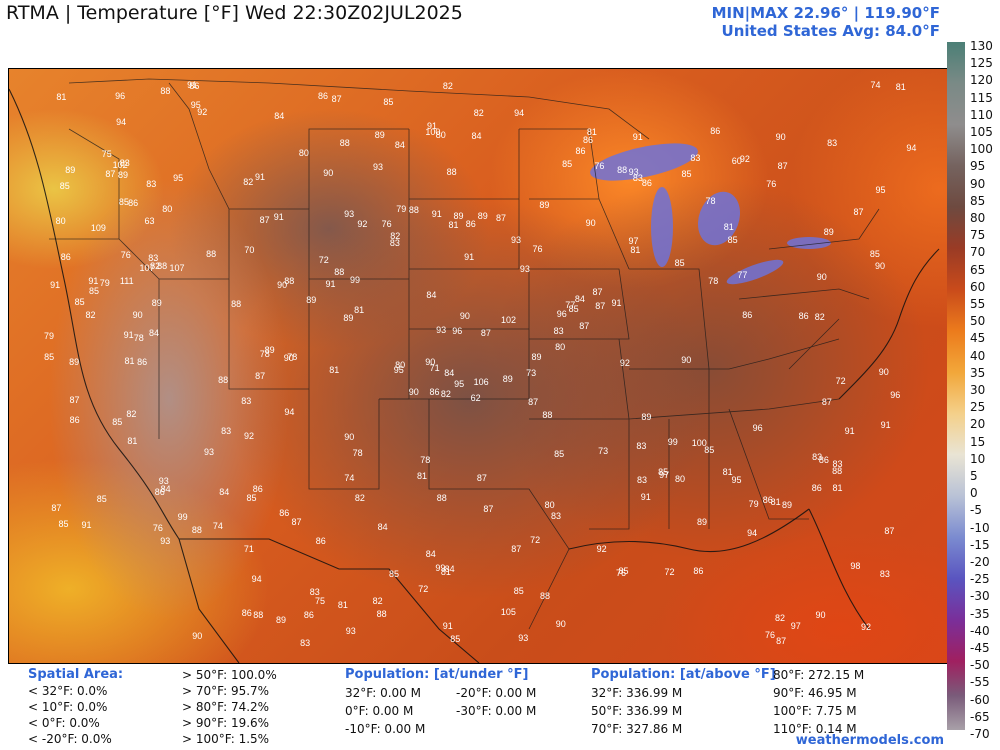 The width and height of the screenshot is (1000, 750). I want to click on spatial-below-line: < -20°F: 0.0%, so click(70, 739).